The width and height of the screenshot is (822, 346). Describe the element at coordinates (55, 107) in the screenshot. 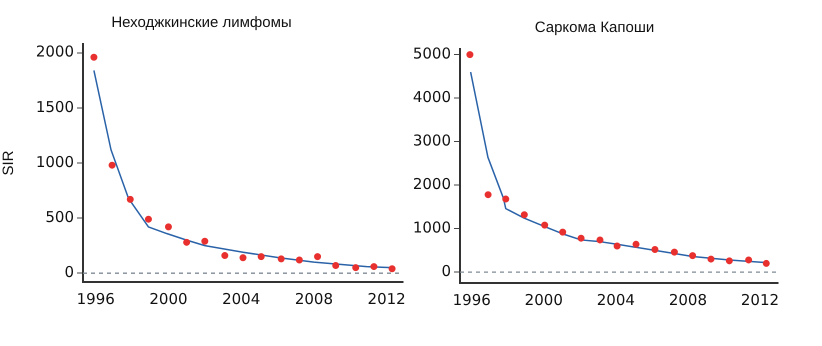

I see `y-tick-label: 1500` at that location.